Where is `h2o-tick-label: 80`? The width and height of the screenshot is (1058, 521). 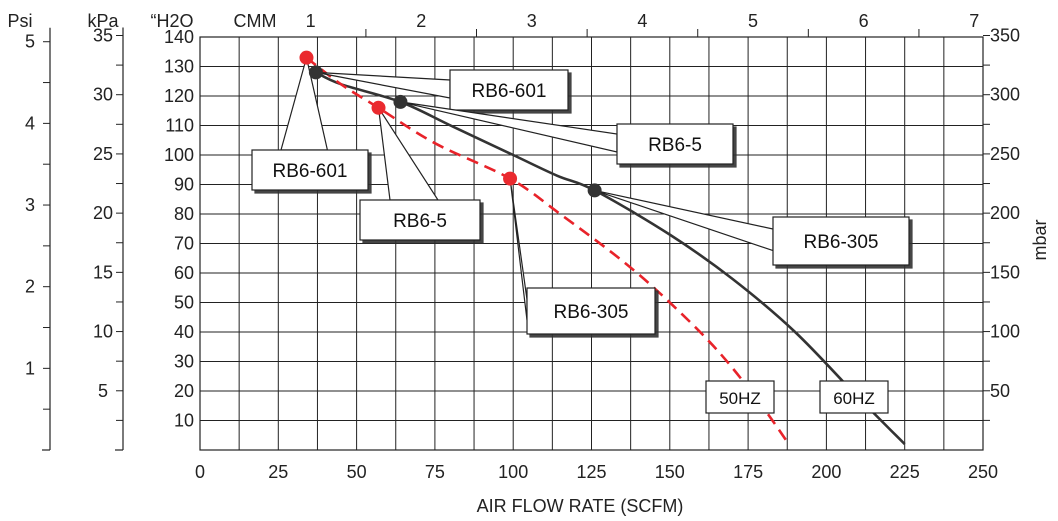
h2o-tick-label: 80 is located at coordinates (184, 214).